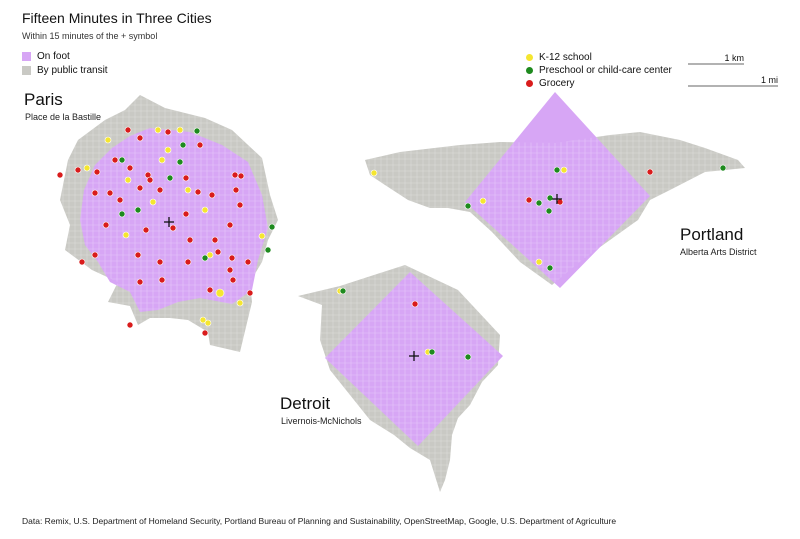 This screenshot has height=539, width=800. What do you see at coordinates (565, 57) in the screenshot?
I see `legend-school-label: K-12 school` at bounding box center [565, 57].